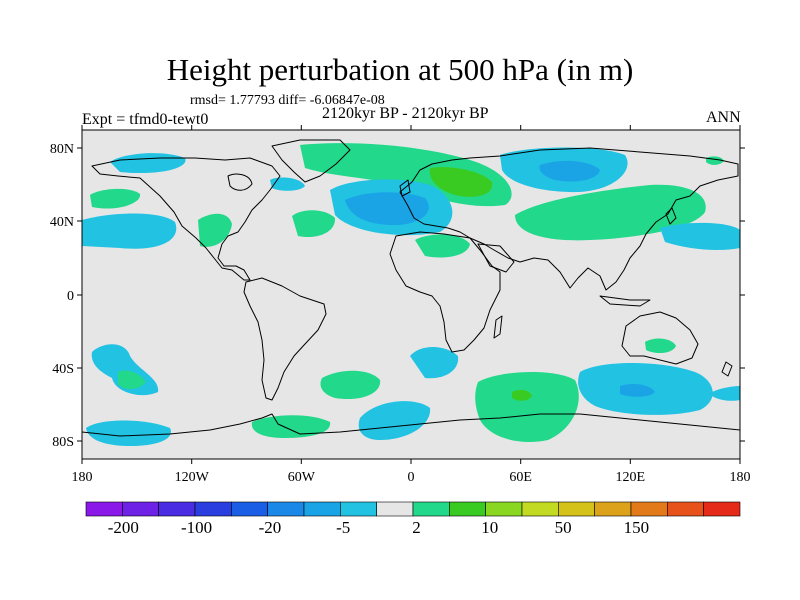 The height and width of the screenshot is (600, 800). Describe the element at coordinates (726, 393) in the screenshot. I see `negative-anomaly-s-pacific-east` at that location.